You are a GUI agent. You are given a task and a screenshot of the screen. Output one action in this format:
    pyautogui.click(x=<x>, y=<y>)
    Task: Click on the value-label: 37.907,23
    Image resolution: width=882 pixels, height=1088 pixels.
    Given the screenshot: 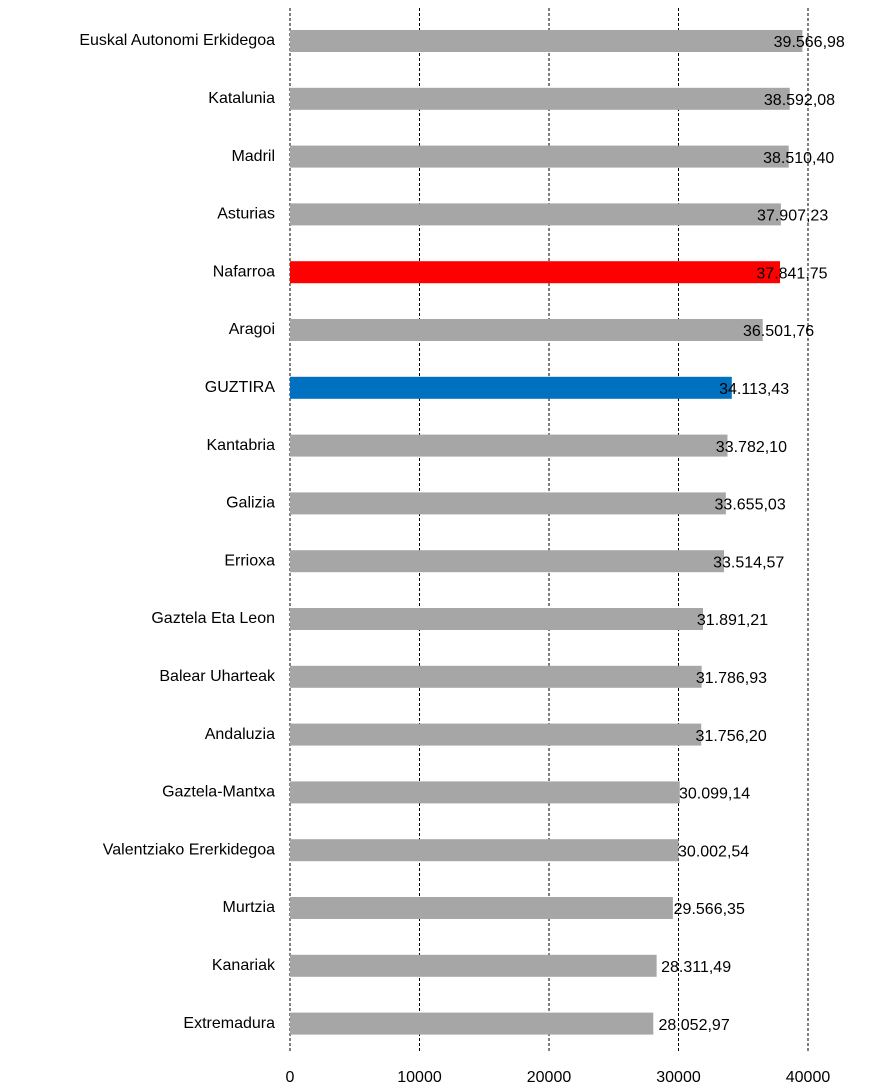 What is the action you would take?
    pyautogui.click(x=792, y=216)
    